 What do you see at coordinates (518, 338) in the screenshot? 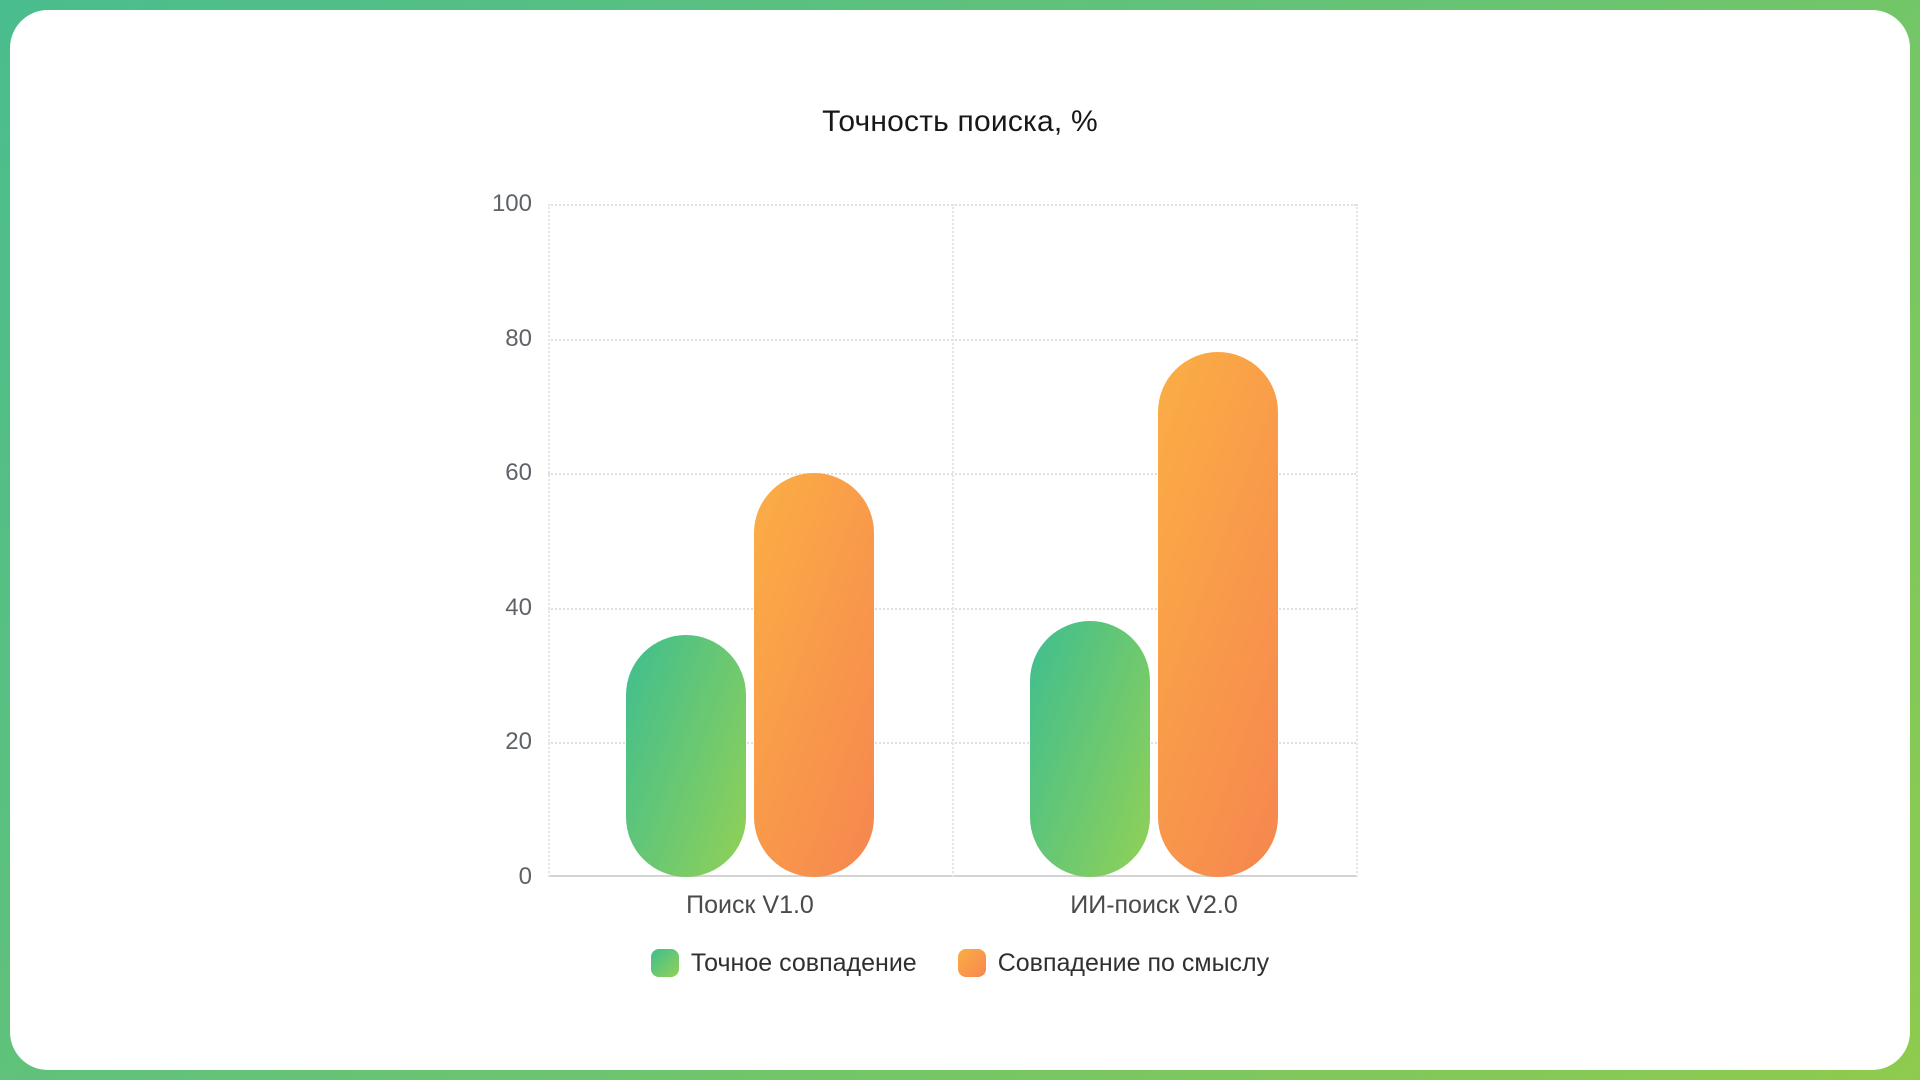
I see `y-axis-tick-label-80: 80` at bounding box center [518, 338].